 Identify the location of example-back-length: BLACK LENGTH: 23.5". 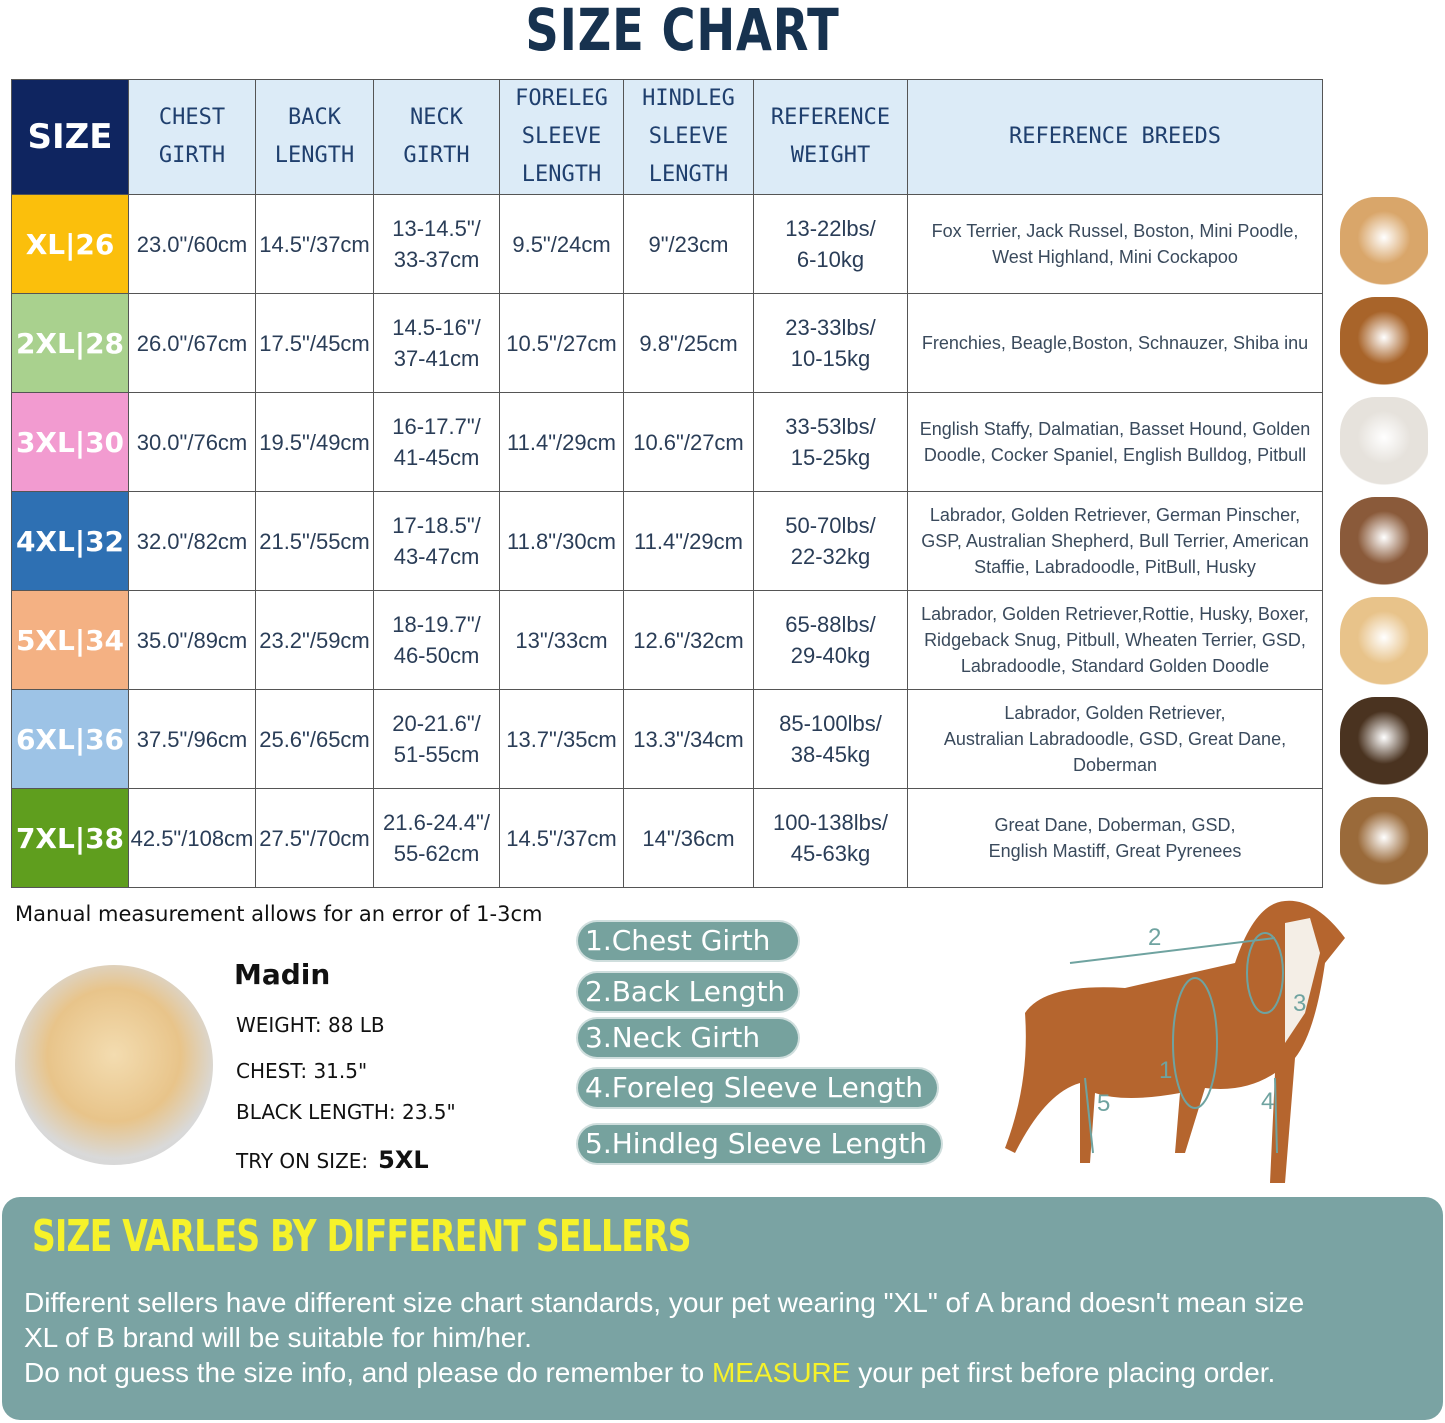
(346, 1112).